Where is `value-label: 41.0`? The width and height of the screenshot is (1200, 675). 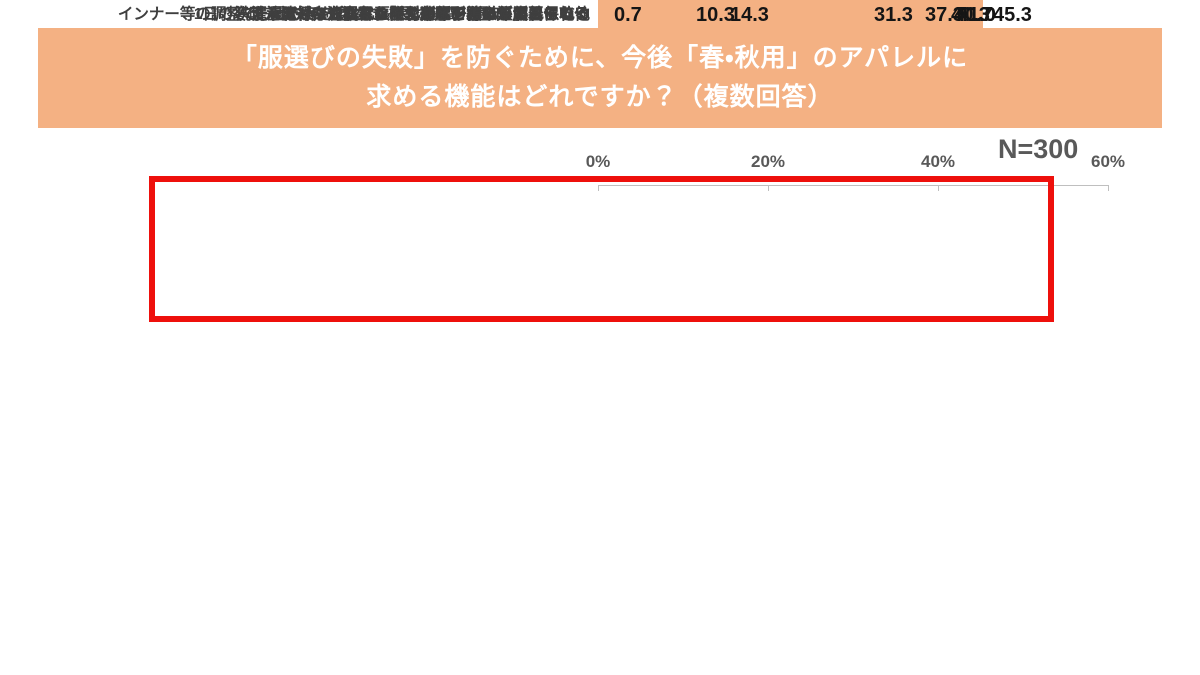 value-label: 41.0 is located at coordinates (976, 15).